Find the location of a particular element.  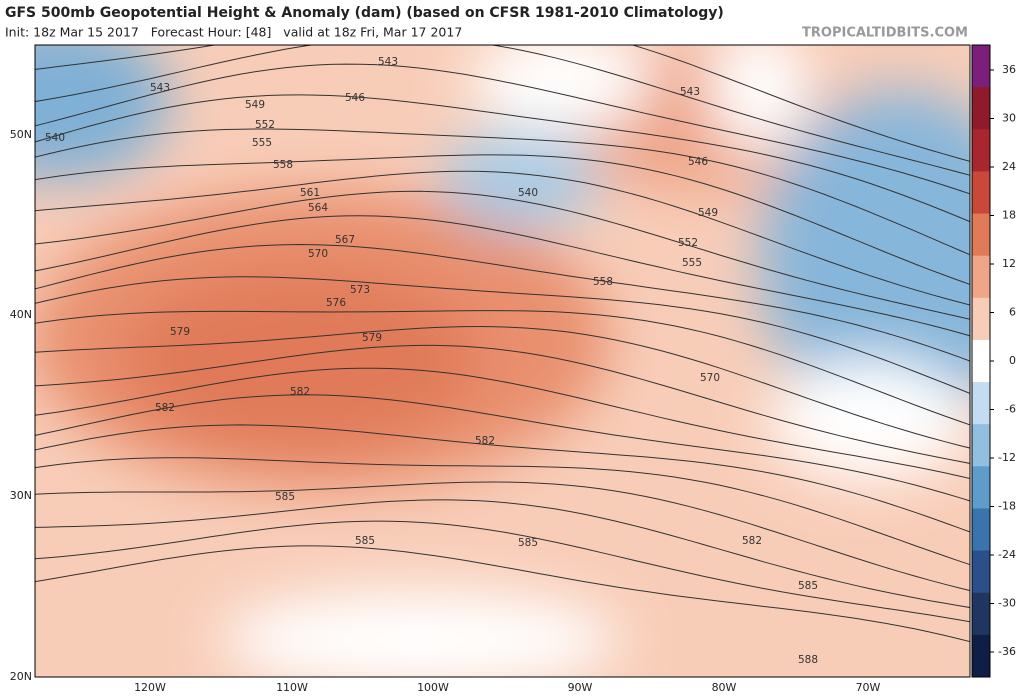

longitude-label: 70W is located at coordinates (868, 687).